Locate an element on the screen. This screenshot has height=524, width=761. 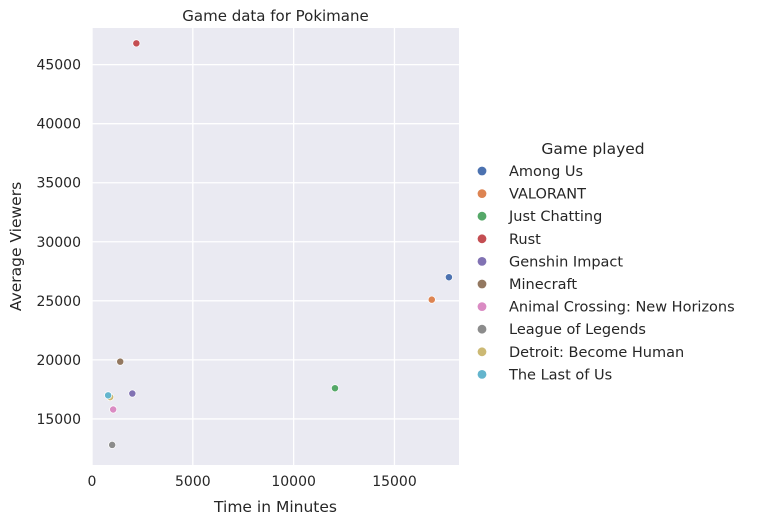
legend-label: Minecraft is located at coordinates (543, 285).